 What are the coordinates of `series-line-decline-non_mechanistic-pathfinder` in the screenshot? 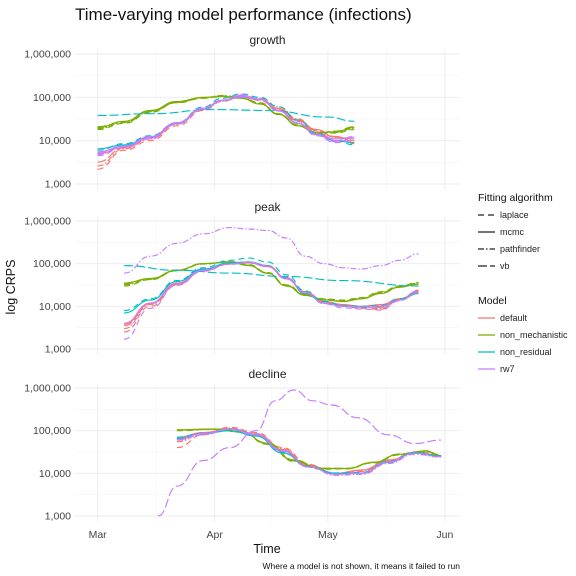 It's located at (309, 449).